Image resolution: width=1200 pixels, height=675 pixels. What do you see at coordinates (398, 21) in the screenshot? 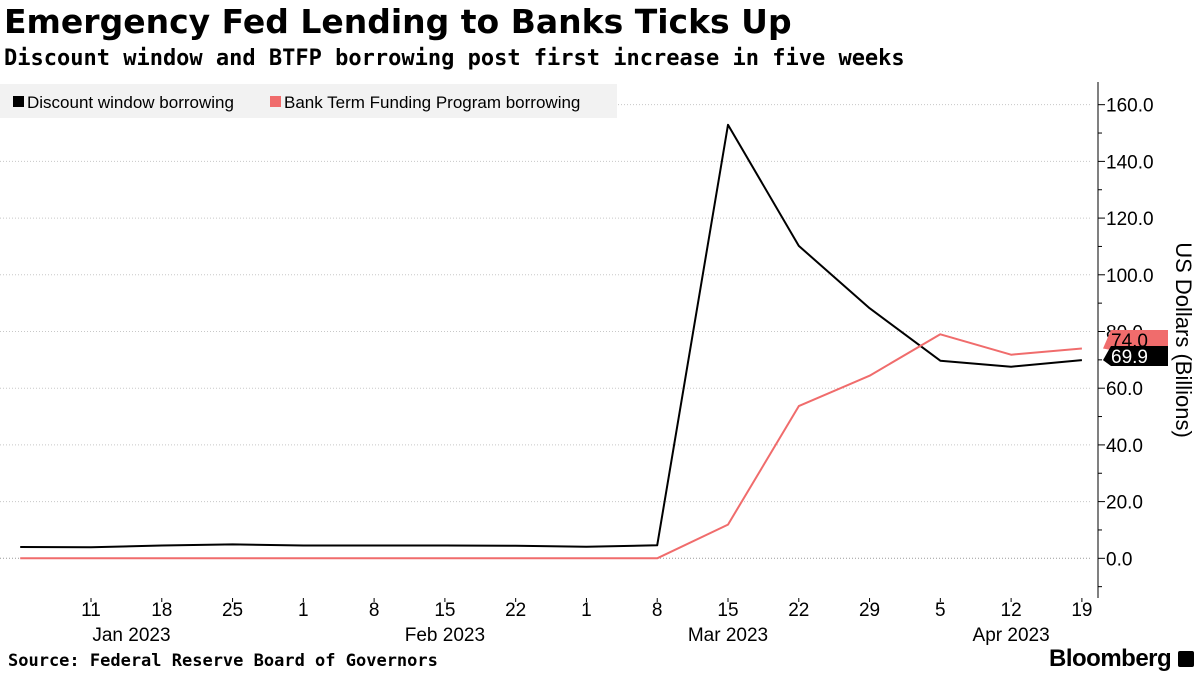
I see `chart-title: Emergency Fed Lending to Banks Ticks Up` at bounding box center [398, 21].